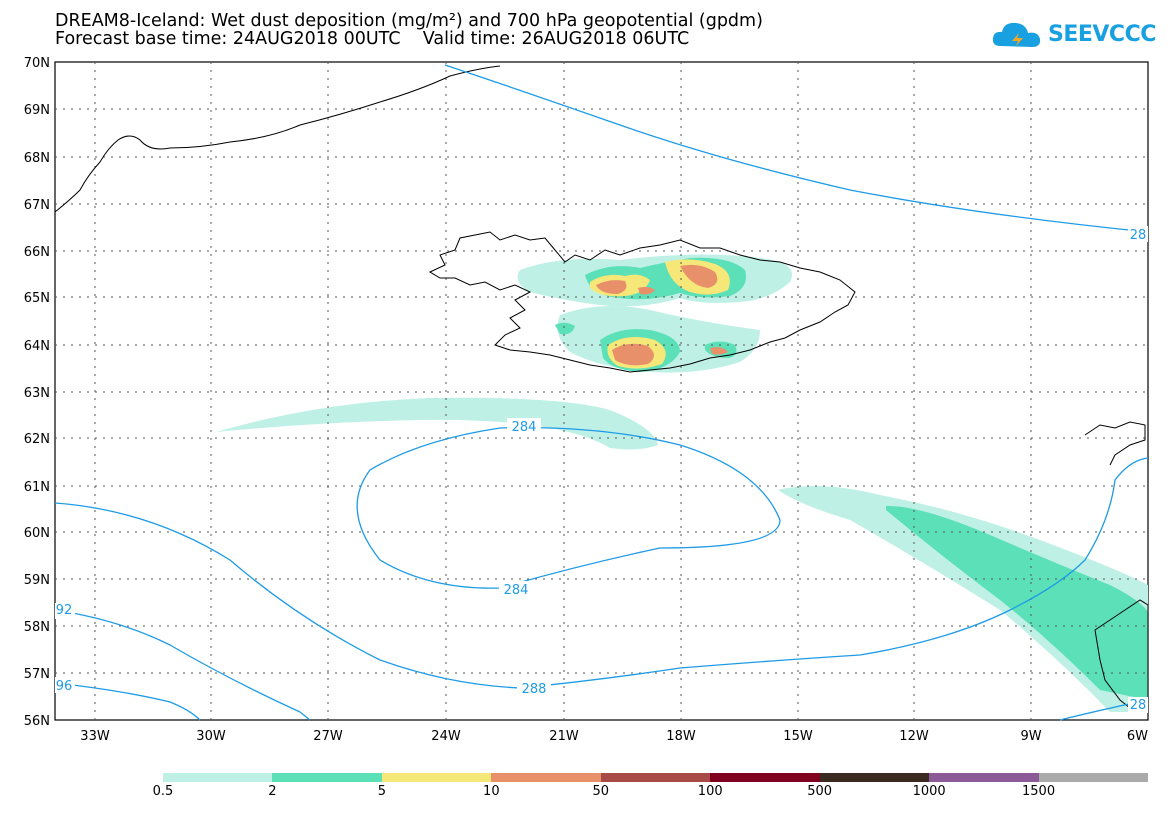 The height and width of the screenshot is (815, 1175). I want to click on lat-label: 64N, so click(37, 346).